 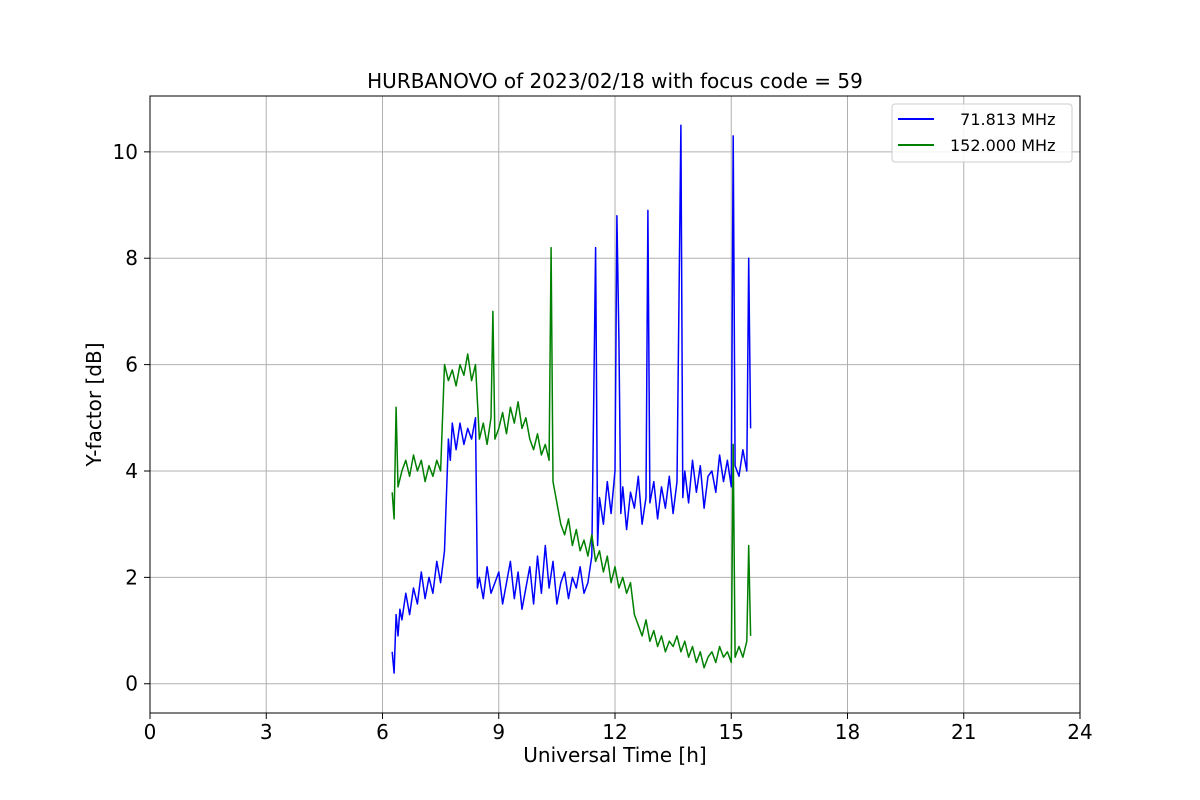 I want to click on y-tick-label: 2, so click(x=131, y=577).